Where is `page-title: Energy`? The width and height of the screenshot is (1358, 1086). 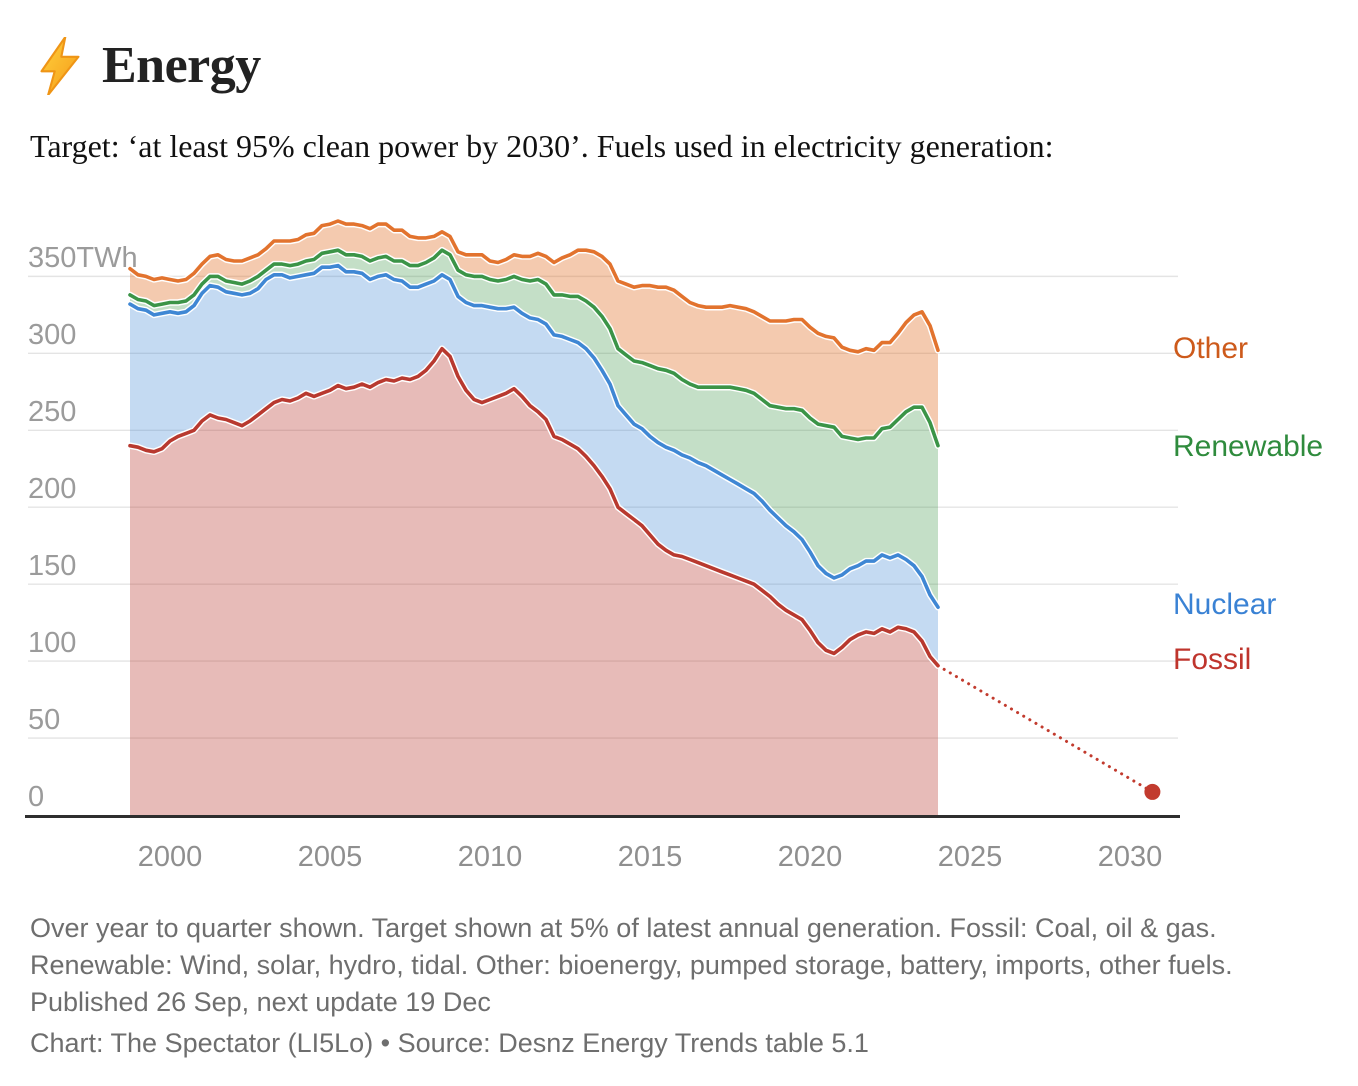
page-title: Energy is located at coordinates (181, 65).